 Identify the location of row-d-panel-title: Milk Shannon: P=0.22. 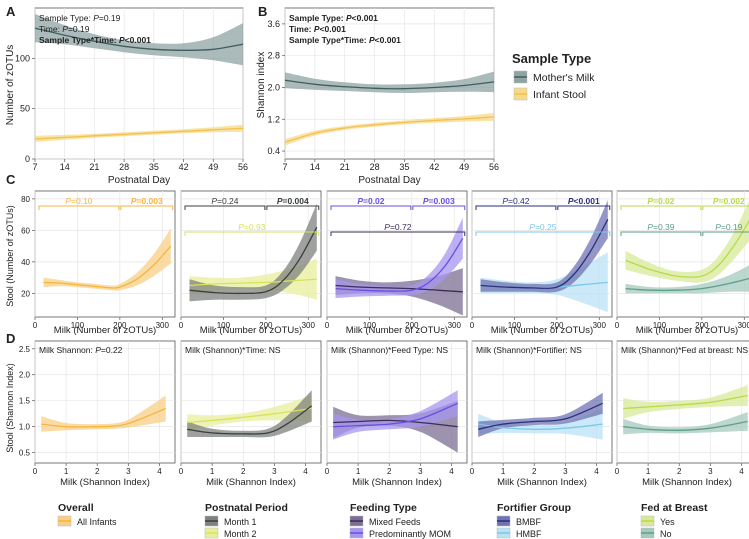
(81, 350).